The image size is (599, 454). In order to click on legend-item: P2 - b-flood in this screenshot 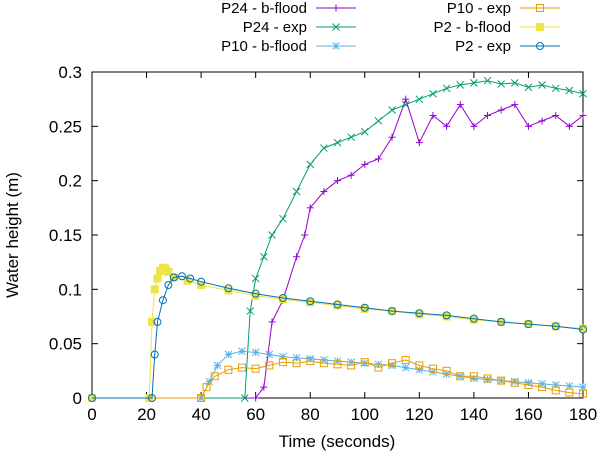, I will do `click(496, 27)`.